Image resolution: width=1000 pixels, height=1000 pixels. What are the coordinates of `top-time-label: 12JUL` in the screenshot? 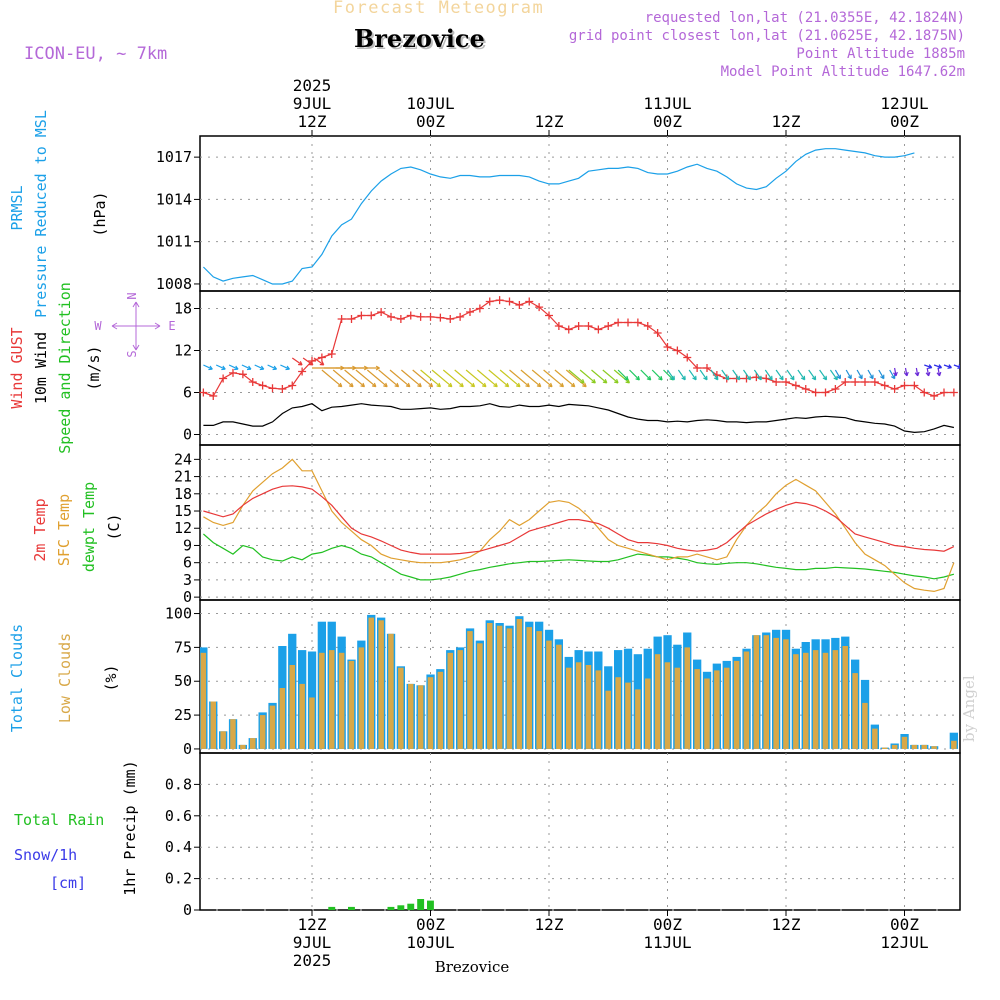 It's located at (904, 103).